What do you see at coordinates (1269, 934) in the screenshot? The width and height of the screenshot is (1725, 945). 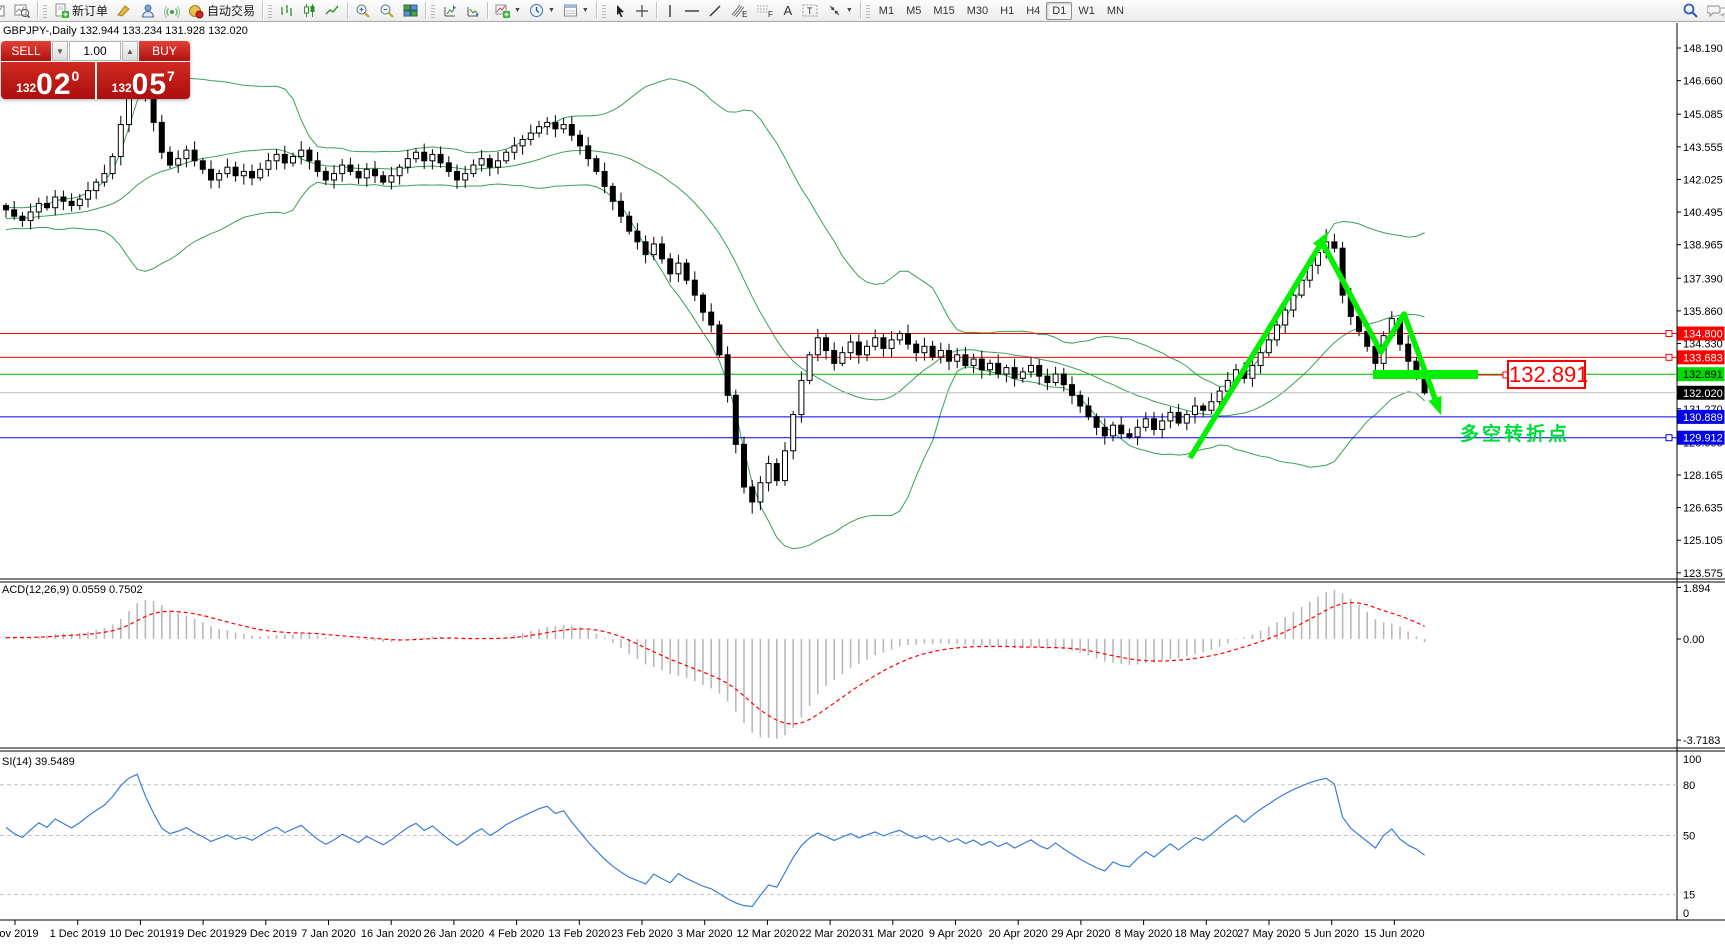 I see `svg-text: 27 May 2020` at bounding box center [1269, 934].